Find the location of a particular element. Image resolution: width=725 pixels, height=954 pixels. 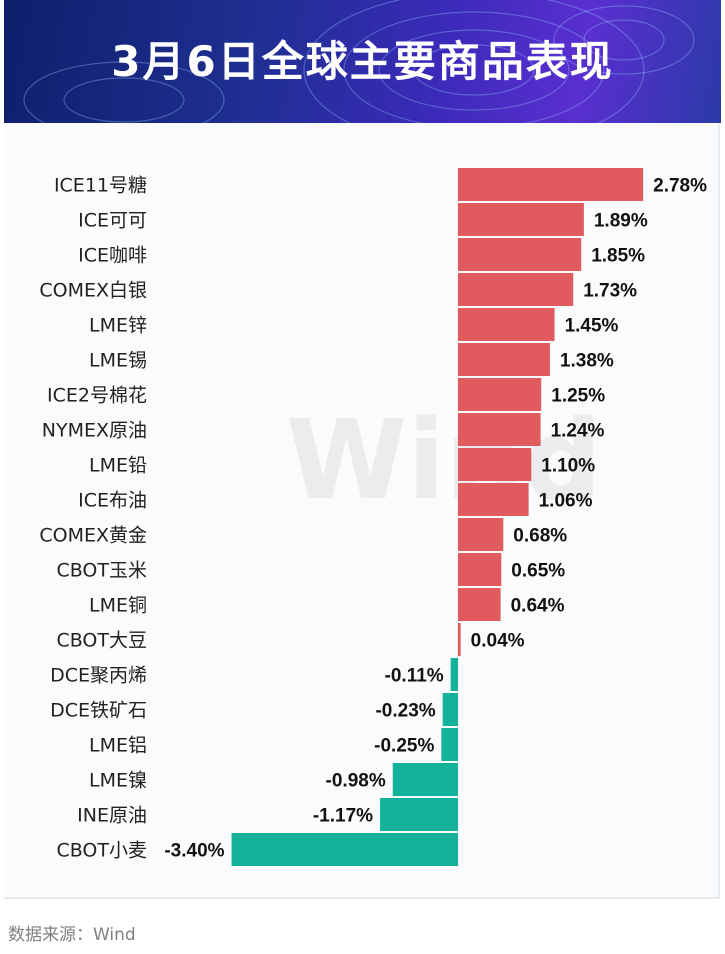

value-label-5: 1.38% is located at coordinates (587, 361).